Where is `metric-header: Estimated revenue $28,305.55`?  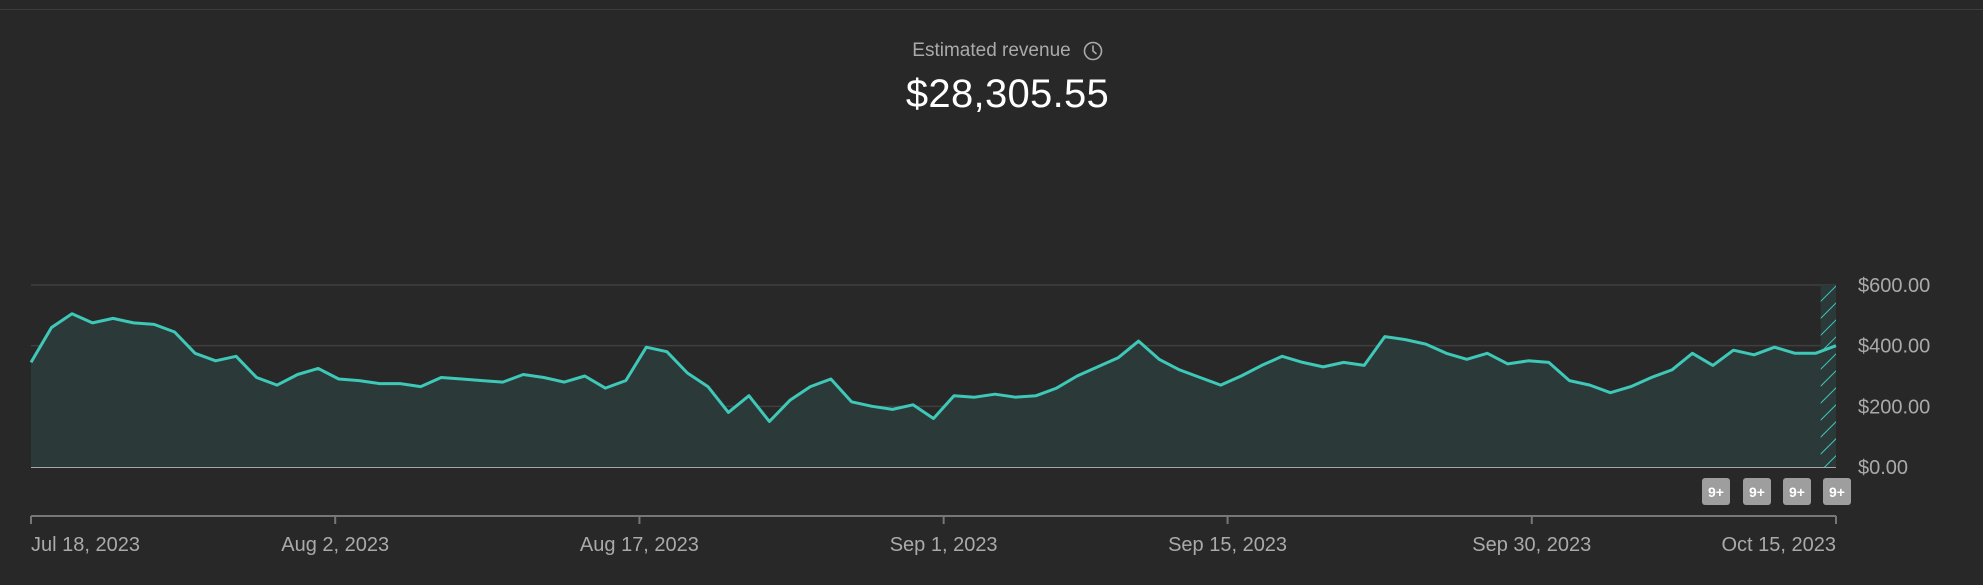 metric-header: Estimated revenue $28,305.55 is located at coordinates (991, 78).